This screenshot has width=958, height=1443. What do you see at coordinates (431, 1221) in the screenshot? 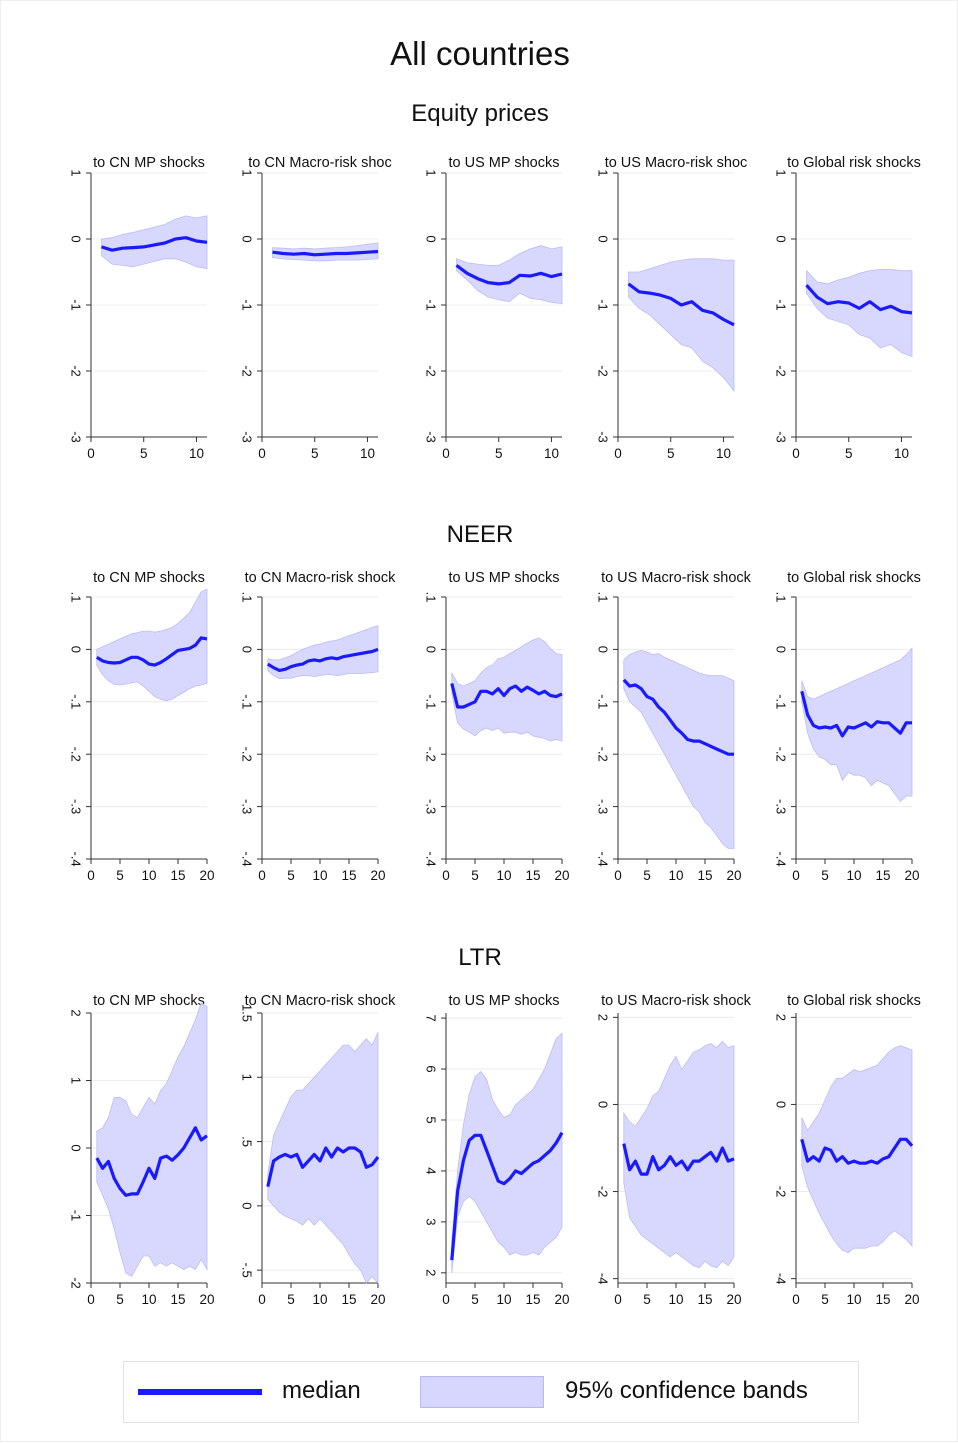
I see `y-tick-label: 3` at bounding box center [431, 1221].